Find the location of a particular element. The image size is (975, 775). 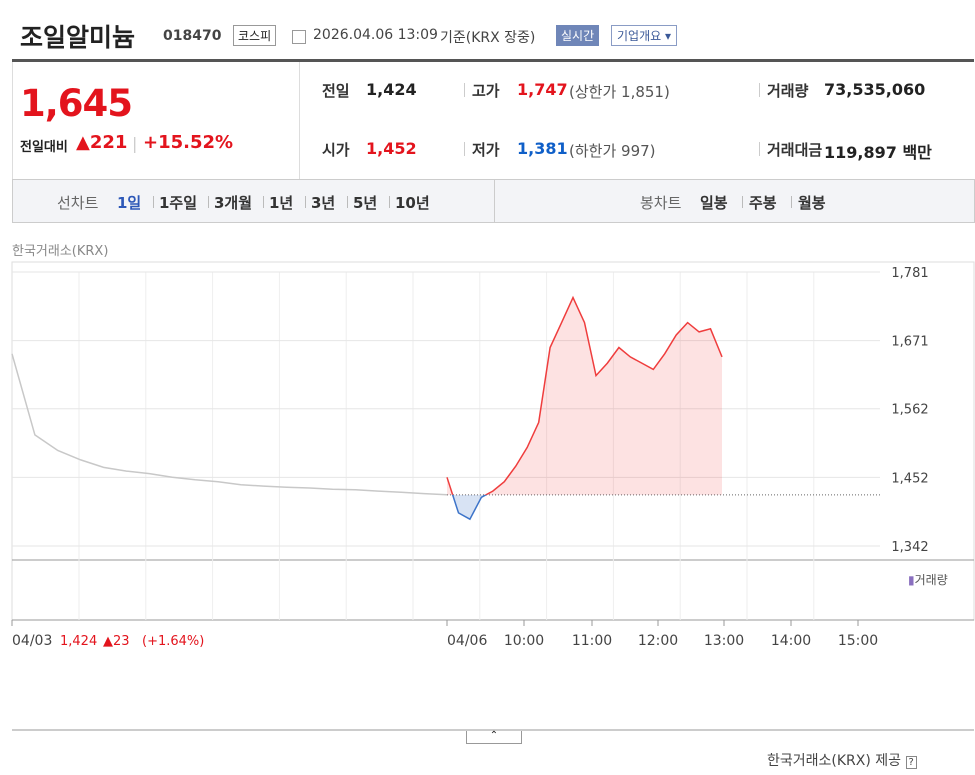

y-tick-label: 1,671 is located at coordinates (909, 342).